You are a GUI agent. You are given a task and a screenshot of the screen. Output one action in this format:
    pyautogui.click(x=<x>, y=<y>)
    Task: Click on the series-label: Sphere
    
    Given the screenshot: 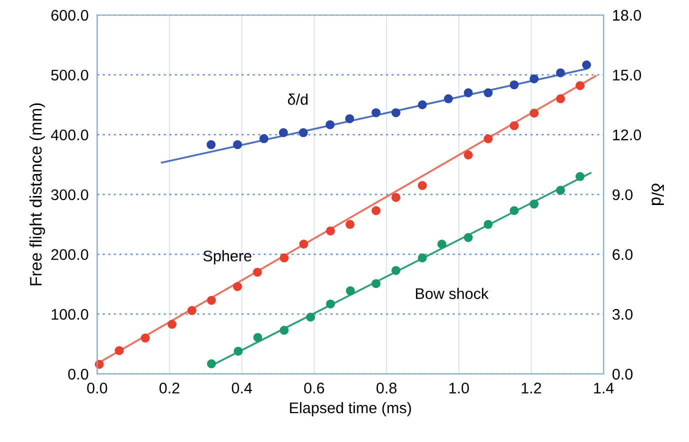 What is the action you would take?
    pyautogui.click(x=227, y=257)
    